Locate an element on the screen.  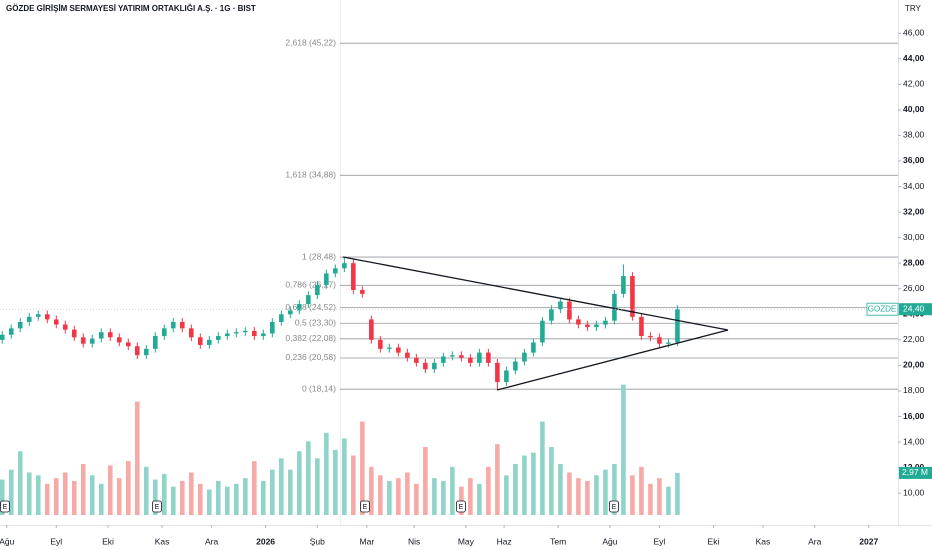
volume-tag is located at coordinates (915, 472).